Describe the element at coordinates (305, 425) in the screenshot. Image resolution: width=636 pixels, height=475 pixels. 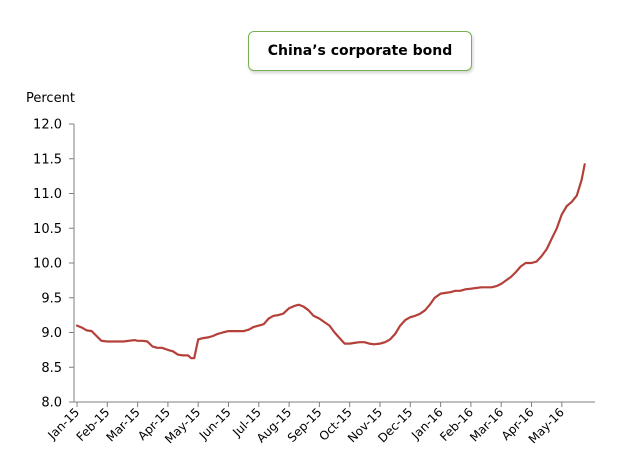
I see `x-tick-label: Sep-15` at that location.